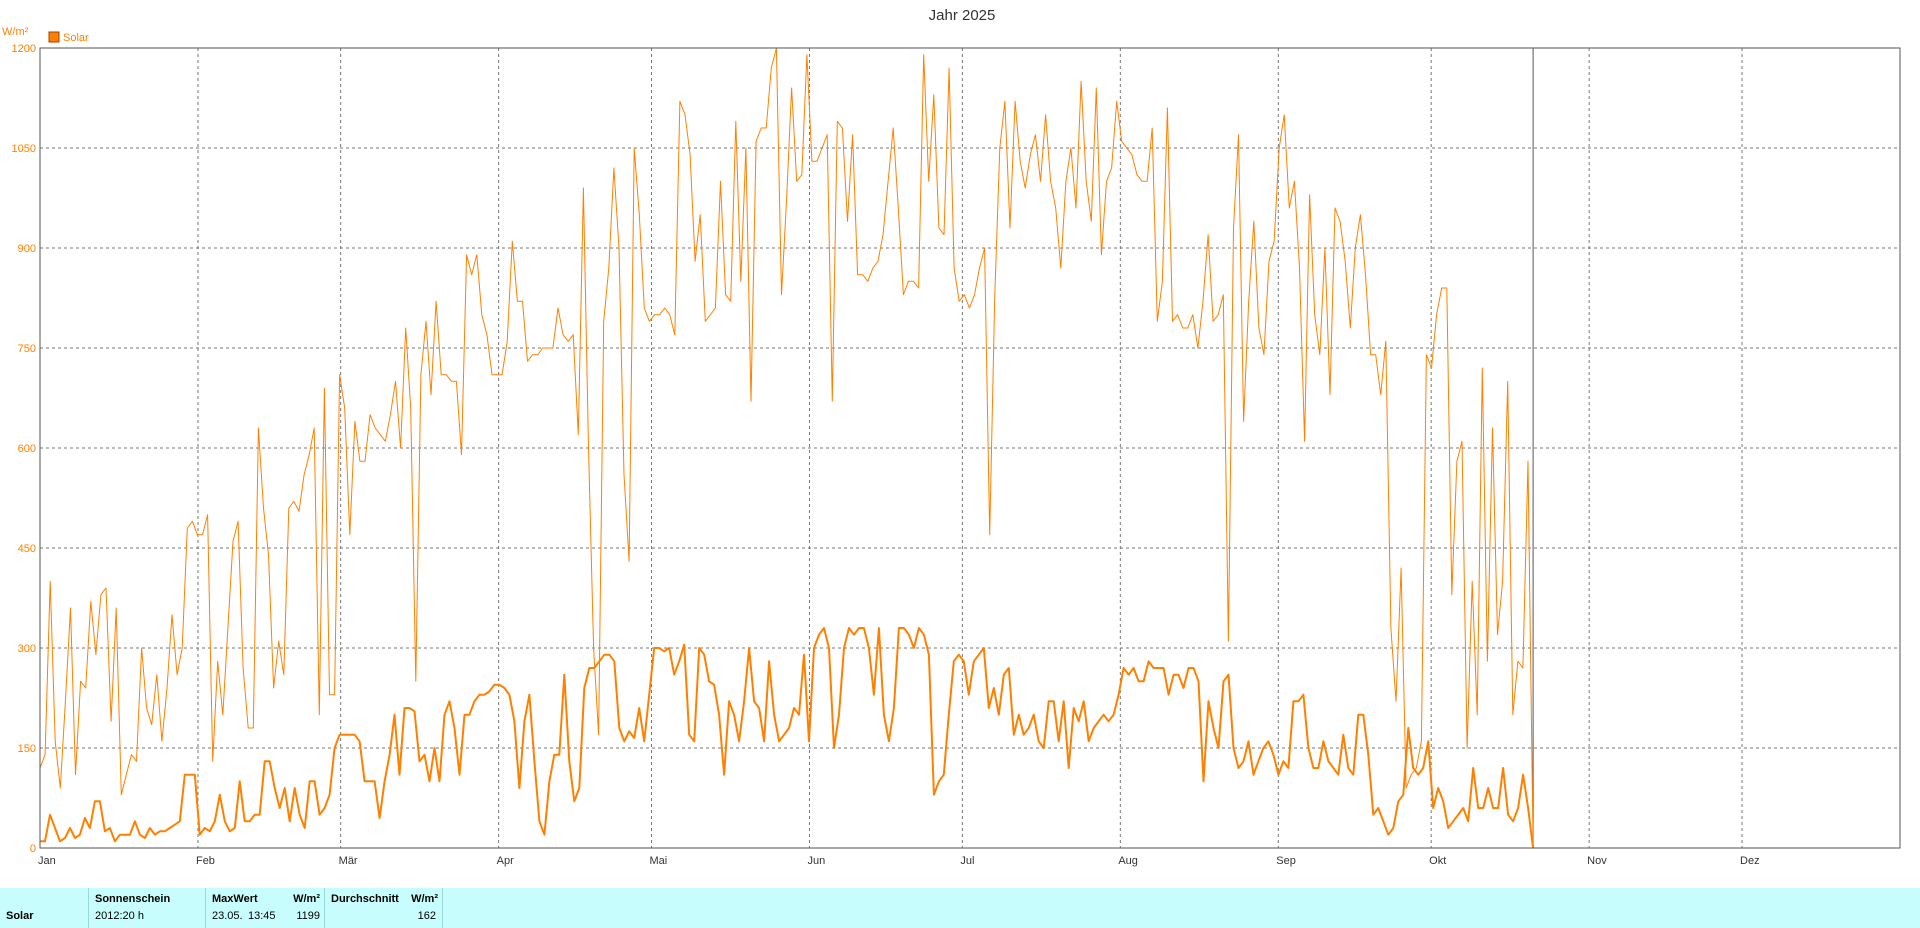  Describe the element at coordinates (1437, 861) in the screenshot. I see `month-label: Okt` at that location.